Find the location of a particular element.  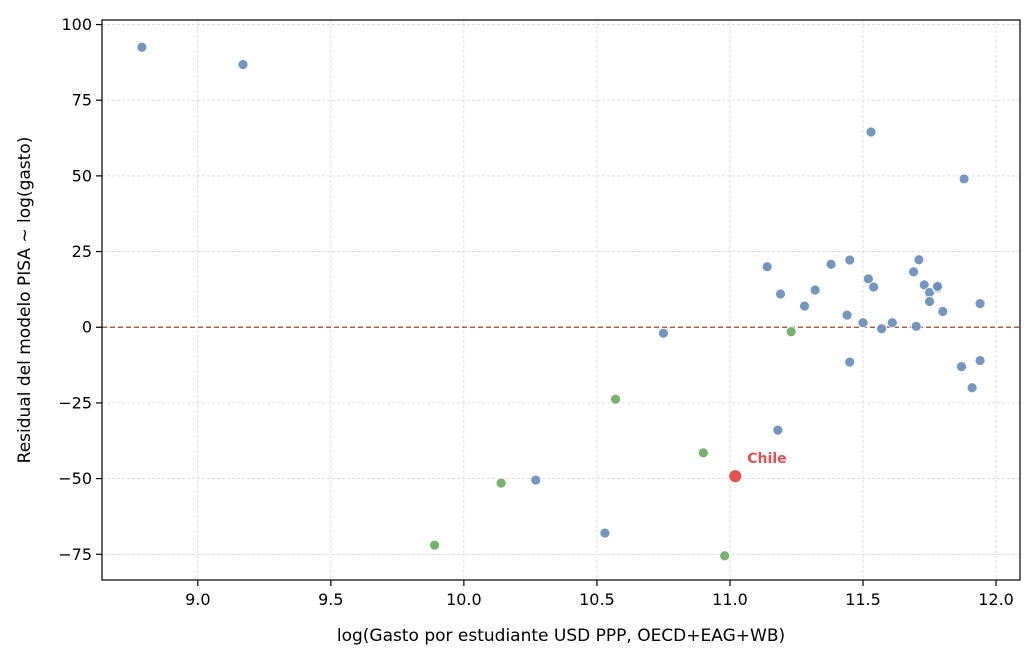

x-tick-label: 11.5 is located at coordinates (863, 599).